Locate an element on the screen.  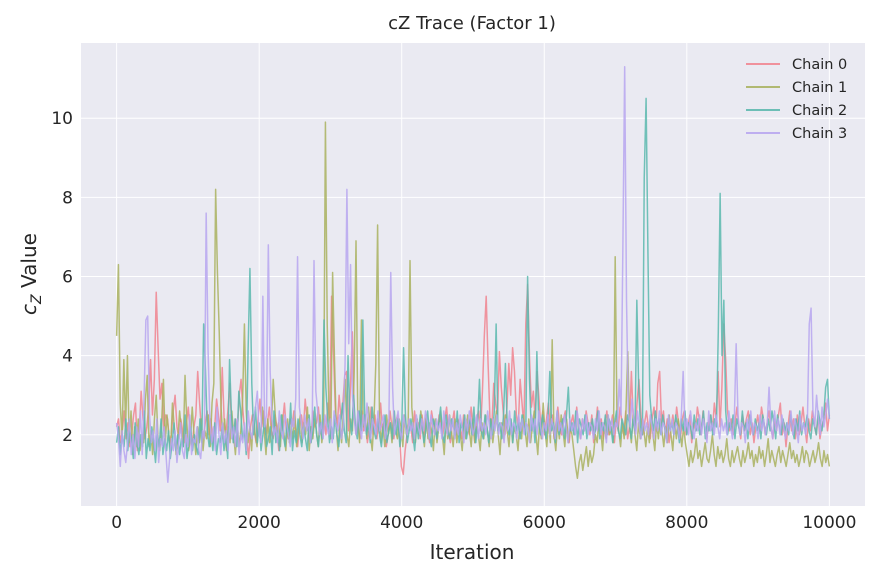
y-axis: 2 4 6 8 10 is located at coordinates (62, 277).